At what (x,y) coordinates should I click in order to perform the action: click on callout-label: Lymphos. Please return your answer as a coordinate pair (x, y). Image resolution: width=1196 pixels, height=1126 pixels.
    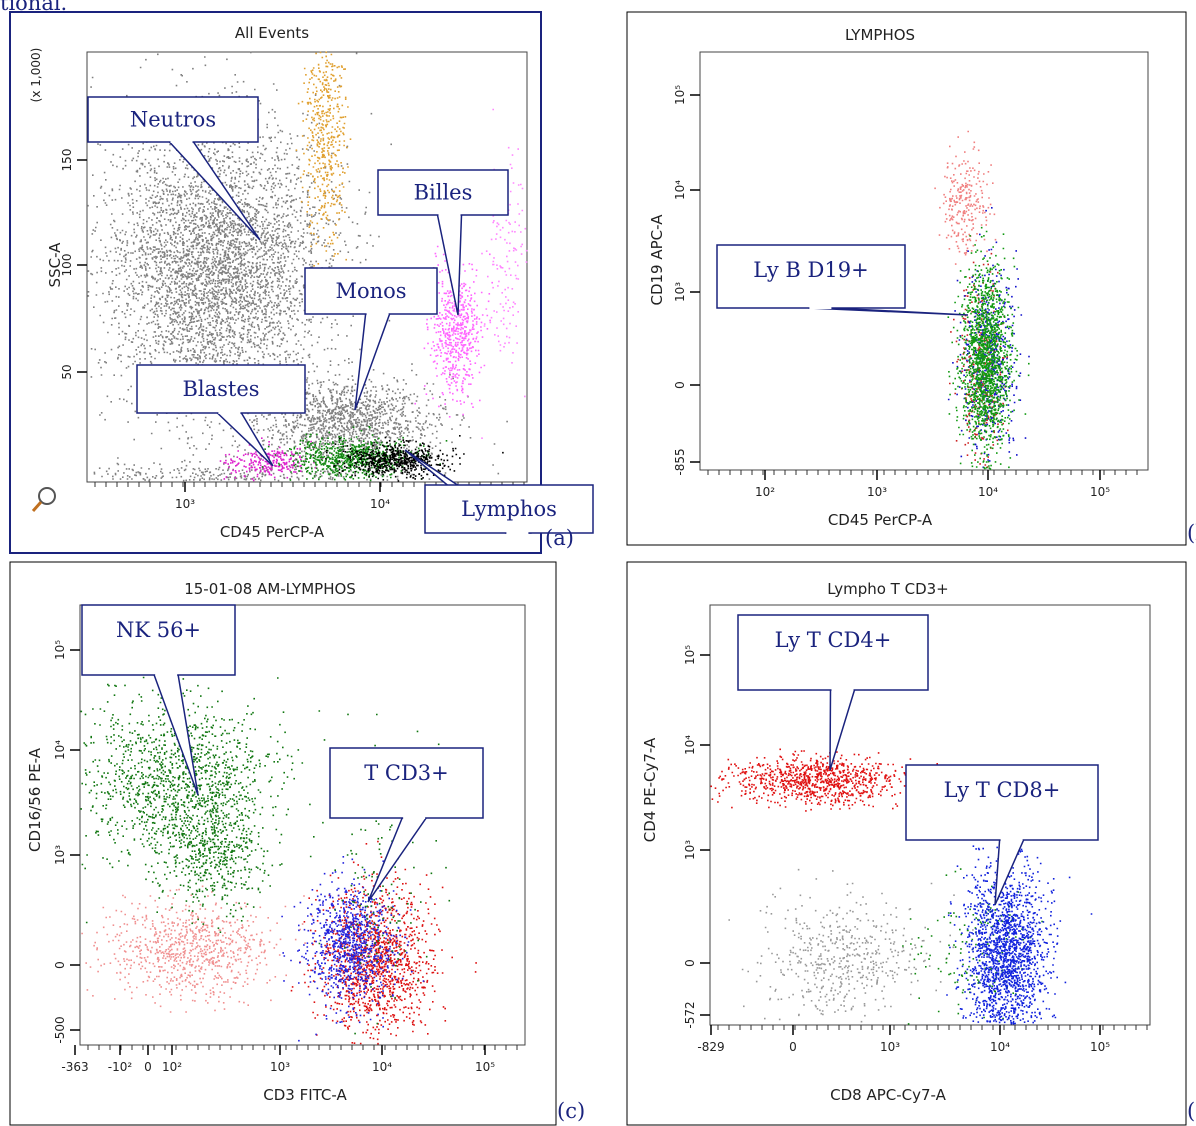
    Looking at the image, I should click on (509, 509).